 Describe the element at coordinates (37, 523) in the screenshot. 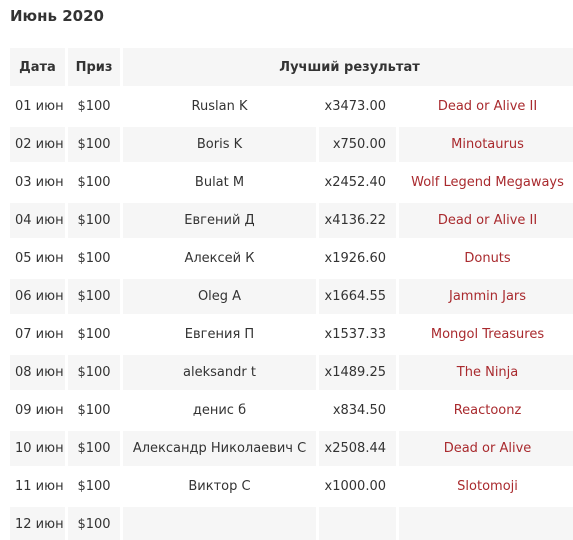

I see `cell-date: 12 июн` at that location.